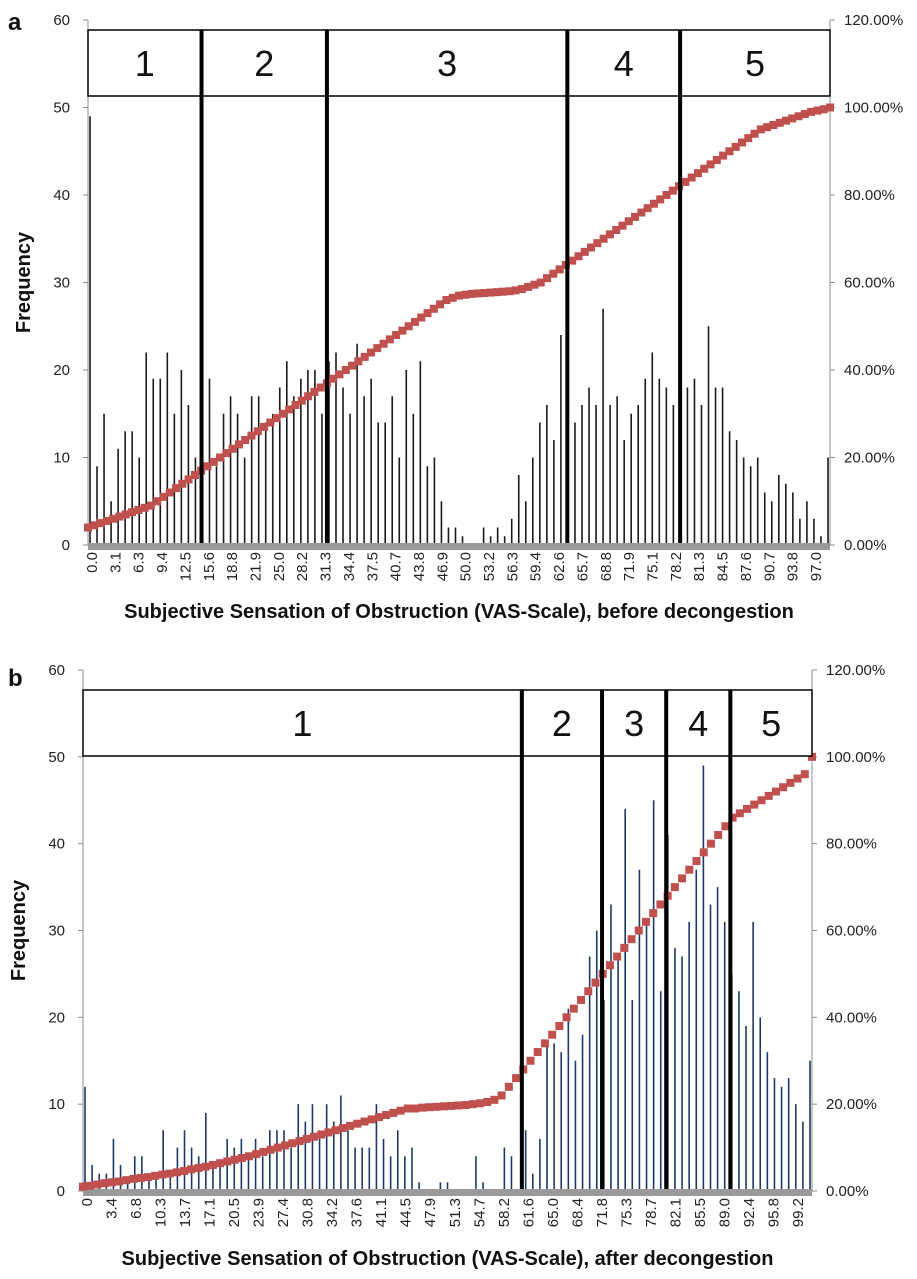 The width and height of the screenshot is (917, 1279). What do you see at coordinates (873, 20) in the screenshot?
I see `y2-tick-label: 120.00%` at bounding box center [873, 20].